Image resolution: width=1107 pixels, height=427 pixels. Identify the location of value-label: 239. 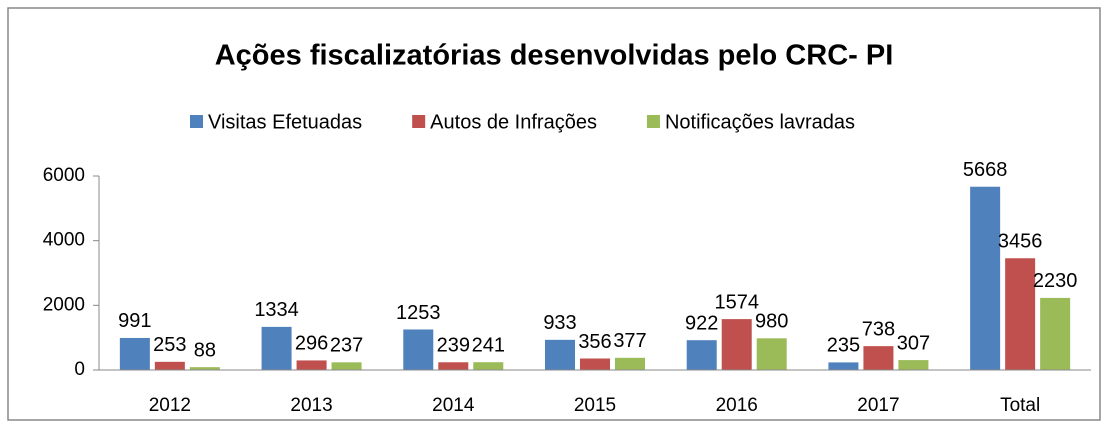
(453, 346).